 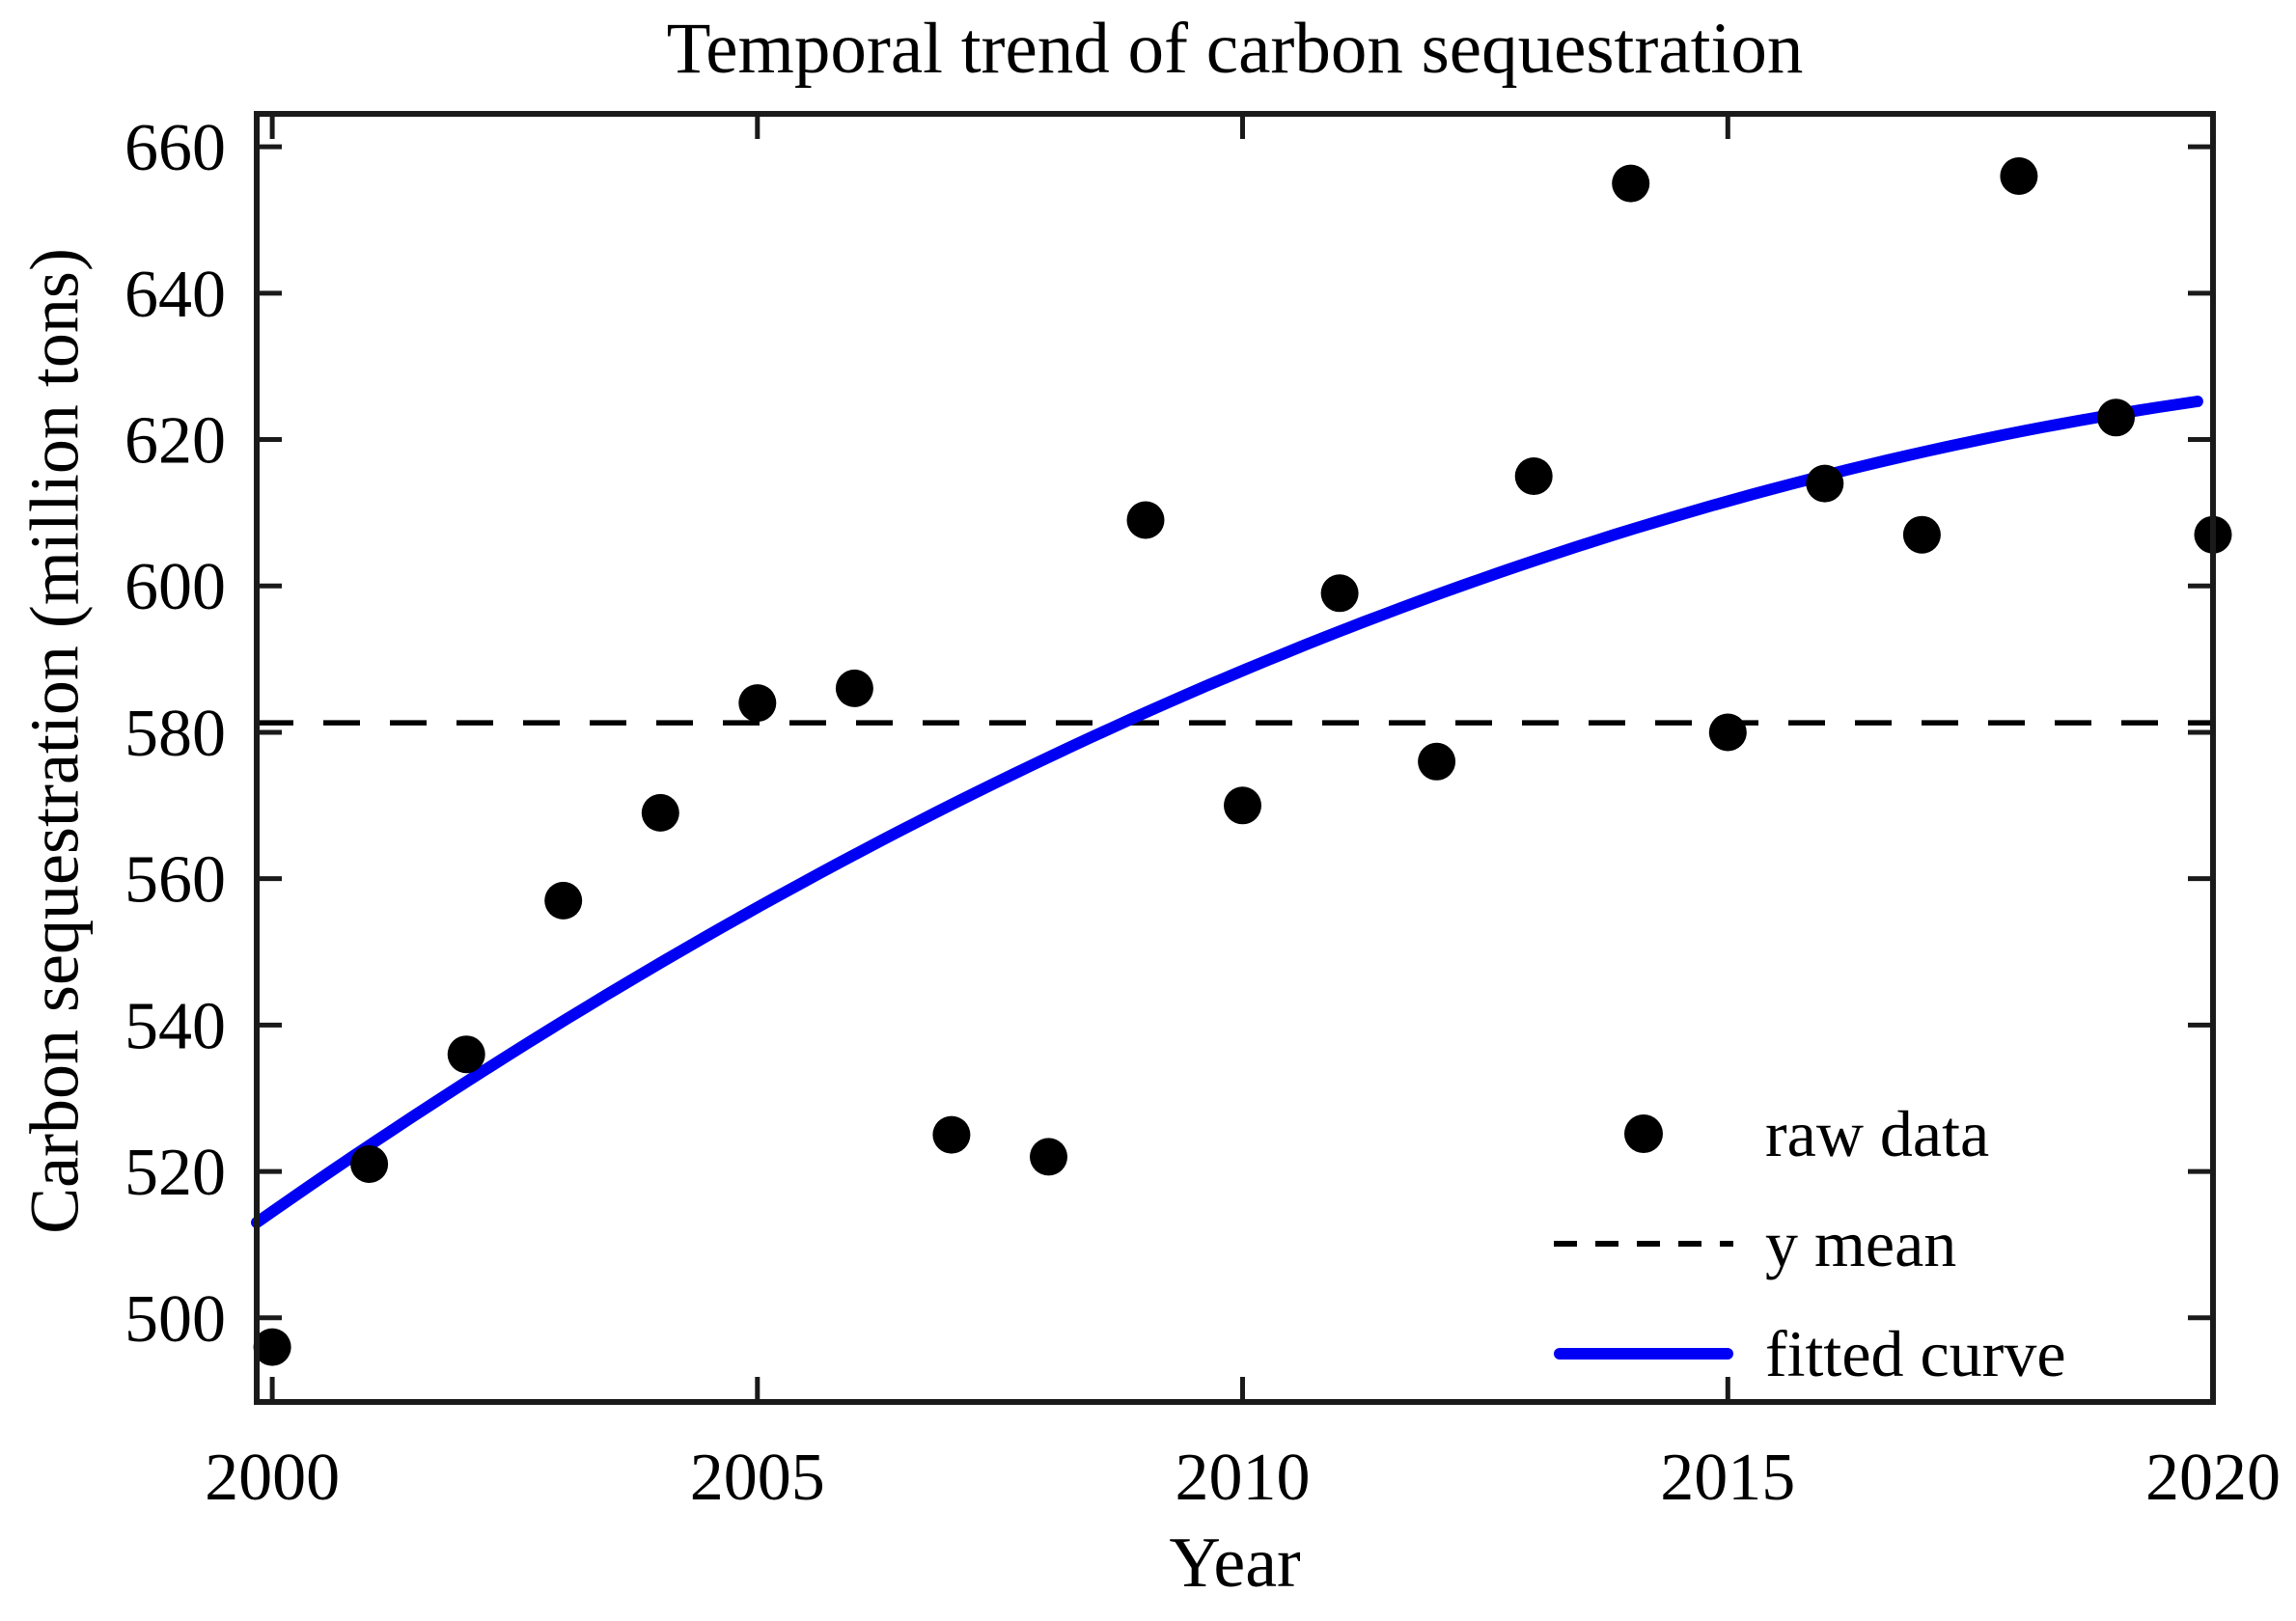 What do you see at coordinates (175, 148) in the screenshot?
I see `y-tick-label: 660` at bounding box center [175, 148].